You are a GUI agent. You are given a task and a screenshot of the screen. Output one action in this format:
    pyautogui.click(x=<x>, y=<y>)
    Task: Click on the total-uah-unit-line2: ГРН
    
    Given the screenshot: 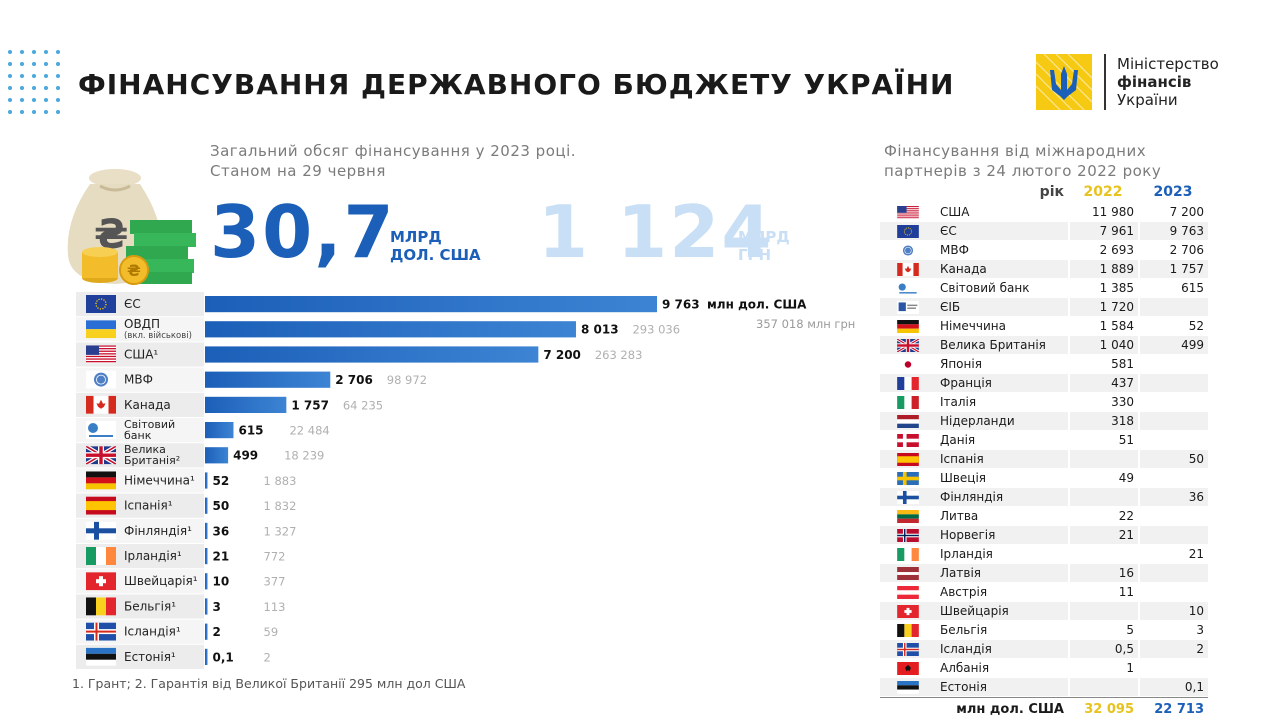 What is the action you would take?
    pyautogui.click(x=755, y=255)
    